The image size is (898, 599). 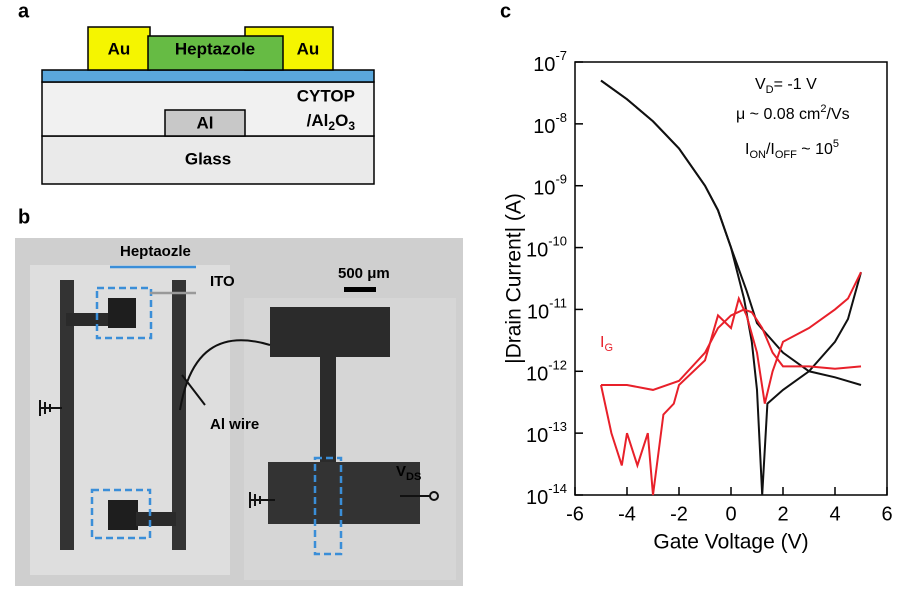 What do you see at coordinates (778, 114) in the screenshot?
I see `annotation-part: μ ~ 0.08 cm` at bounding box center [778, 114].